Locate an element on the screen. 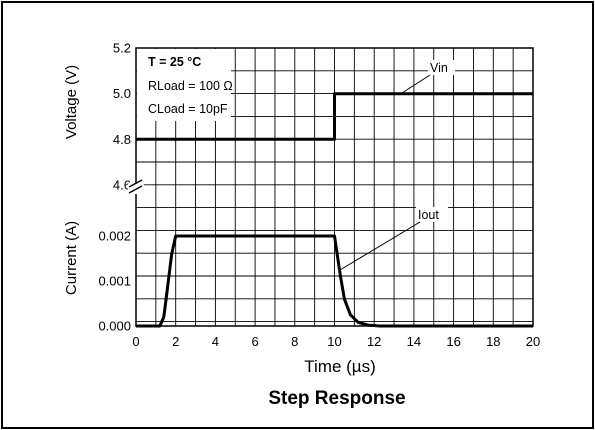  x-tick-label: 10 is located at coordinates (334, 341).